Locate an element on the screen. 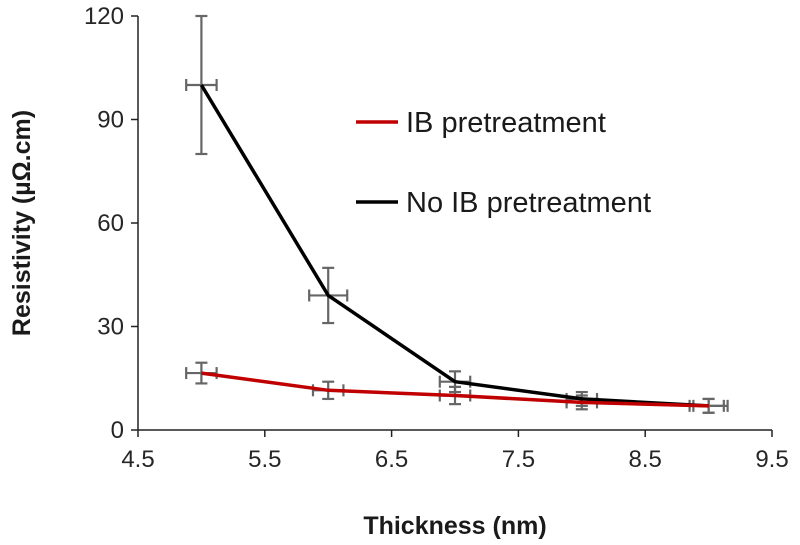 The width and height of the screenshot is (800, 545). y-axis-title: Resistivity (µΩ.cm) is located at coordinates (22, 223).